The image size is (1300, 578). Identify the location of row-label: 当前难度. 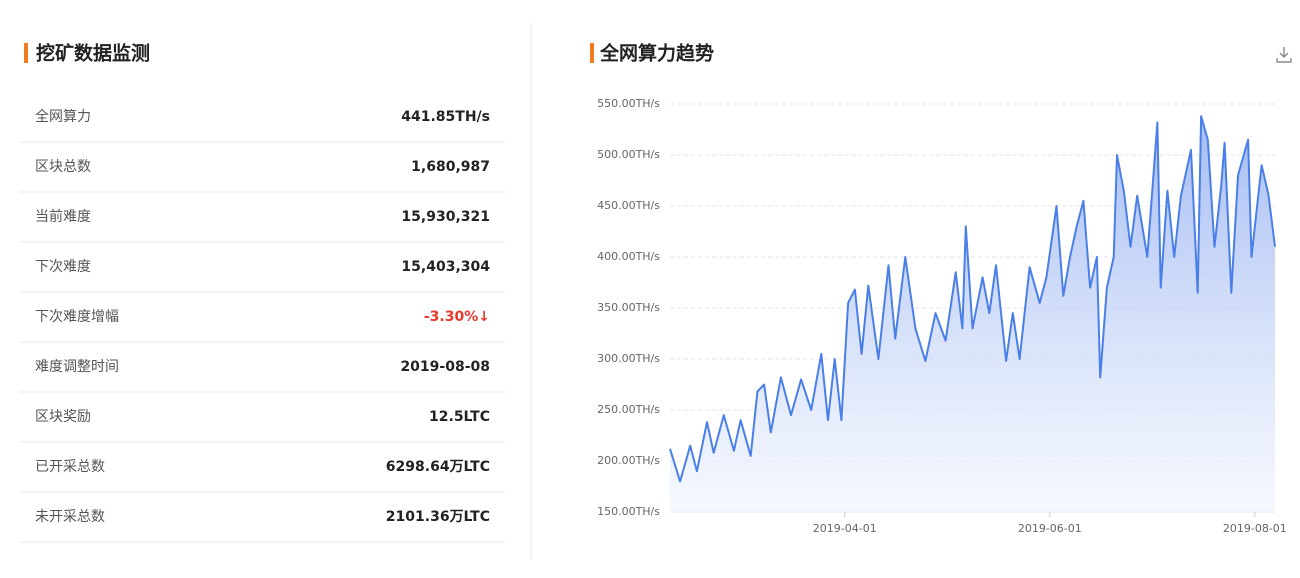
(63, 216).